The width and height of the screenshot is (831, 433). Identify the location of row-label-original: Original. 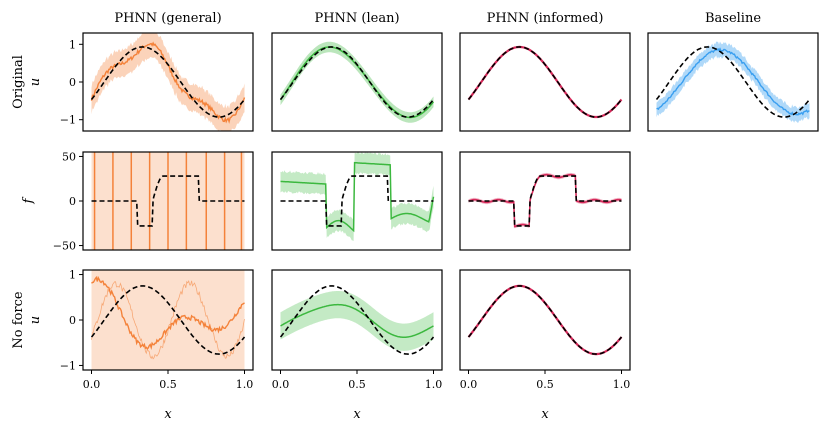
(18, 82).